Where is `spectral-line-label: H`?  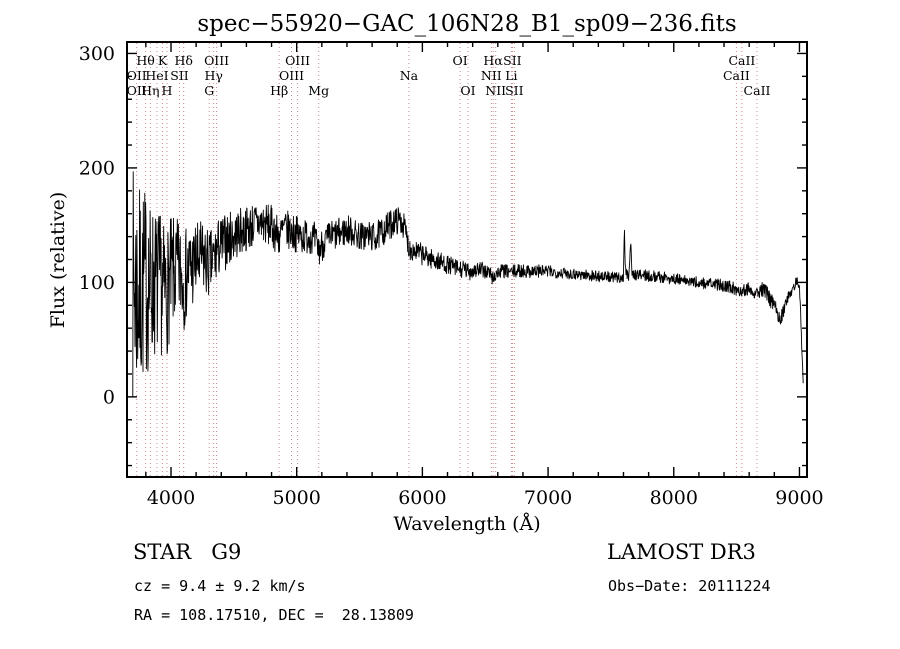 spectral-line-label: H is located at coordinates (167, 90).